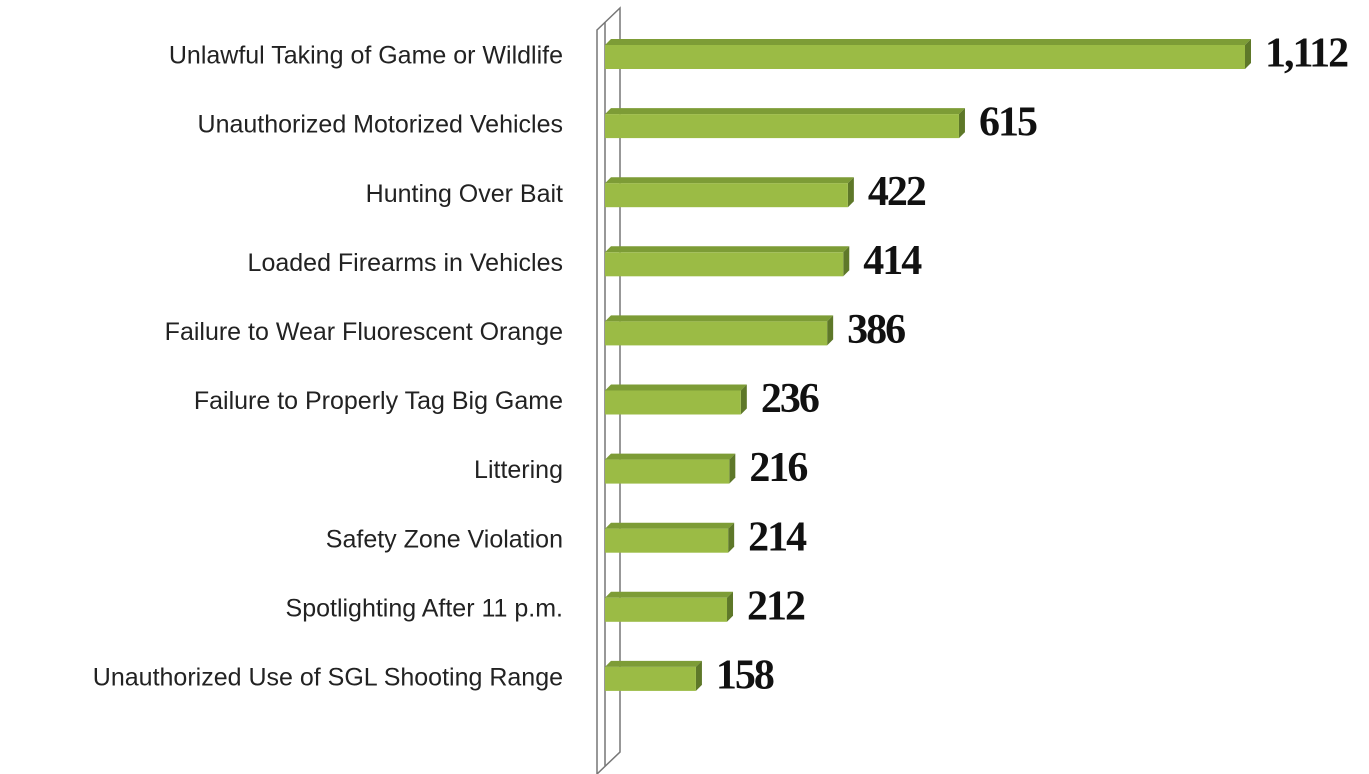 This screenshot has width=1369, height=774. Describe the element at coordinates (424, 608) in the screenshot. I see `category-label: Spotlighting After 11 p.m.` at that location.